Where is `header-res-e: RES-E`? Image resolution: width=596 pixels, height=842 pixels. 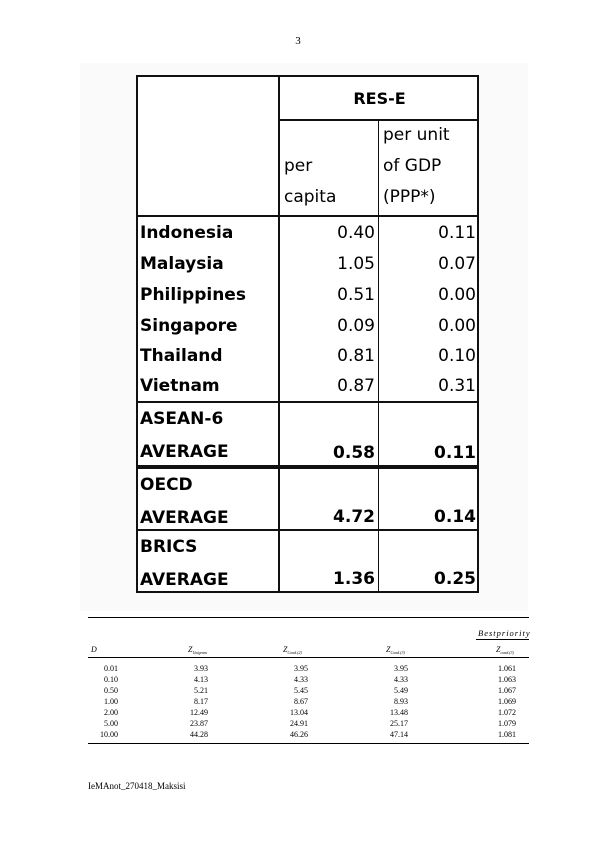
header-res-e: RES-E is located at coordinates (379, 98).